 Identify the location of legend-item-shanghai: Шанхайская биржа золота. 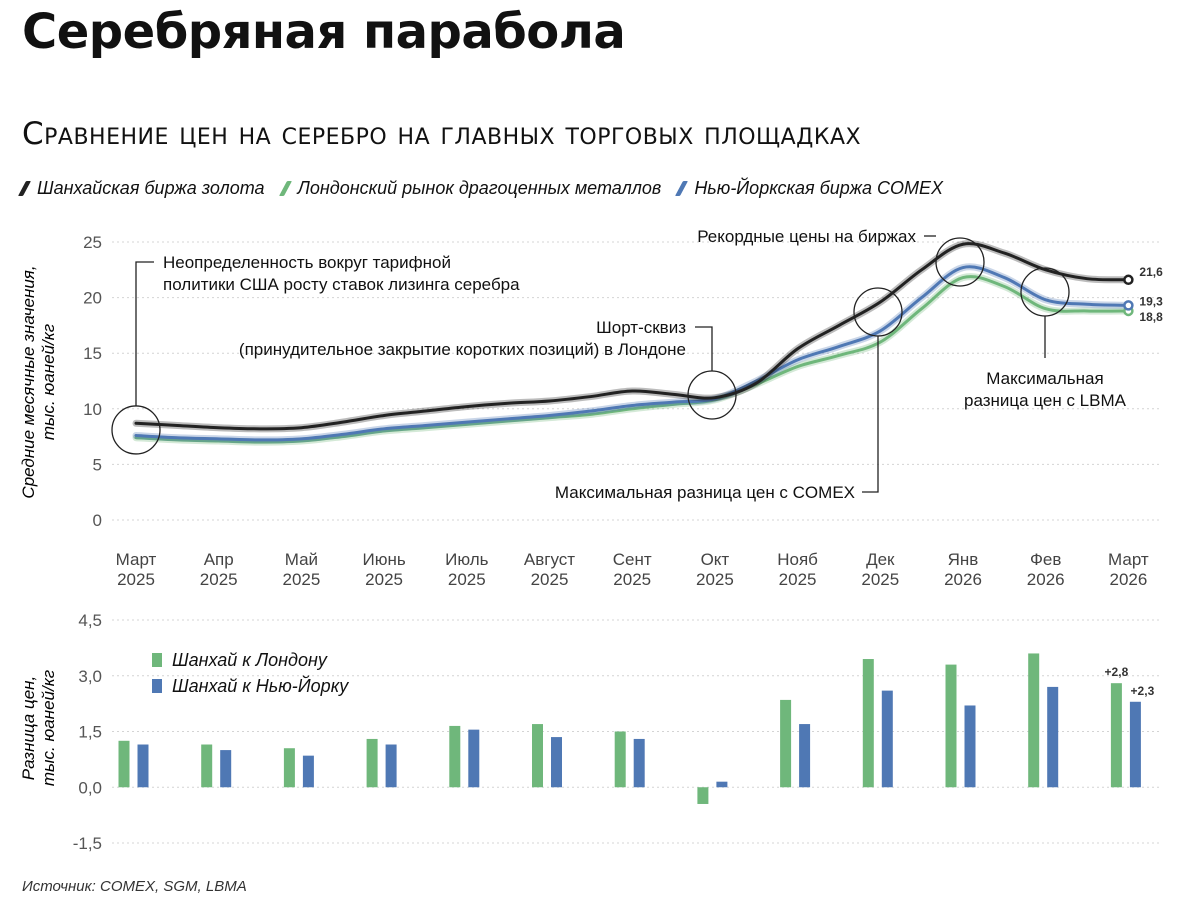
(141, 188).